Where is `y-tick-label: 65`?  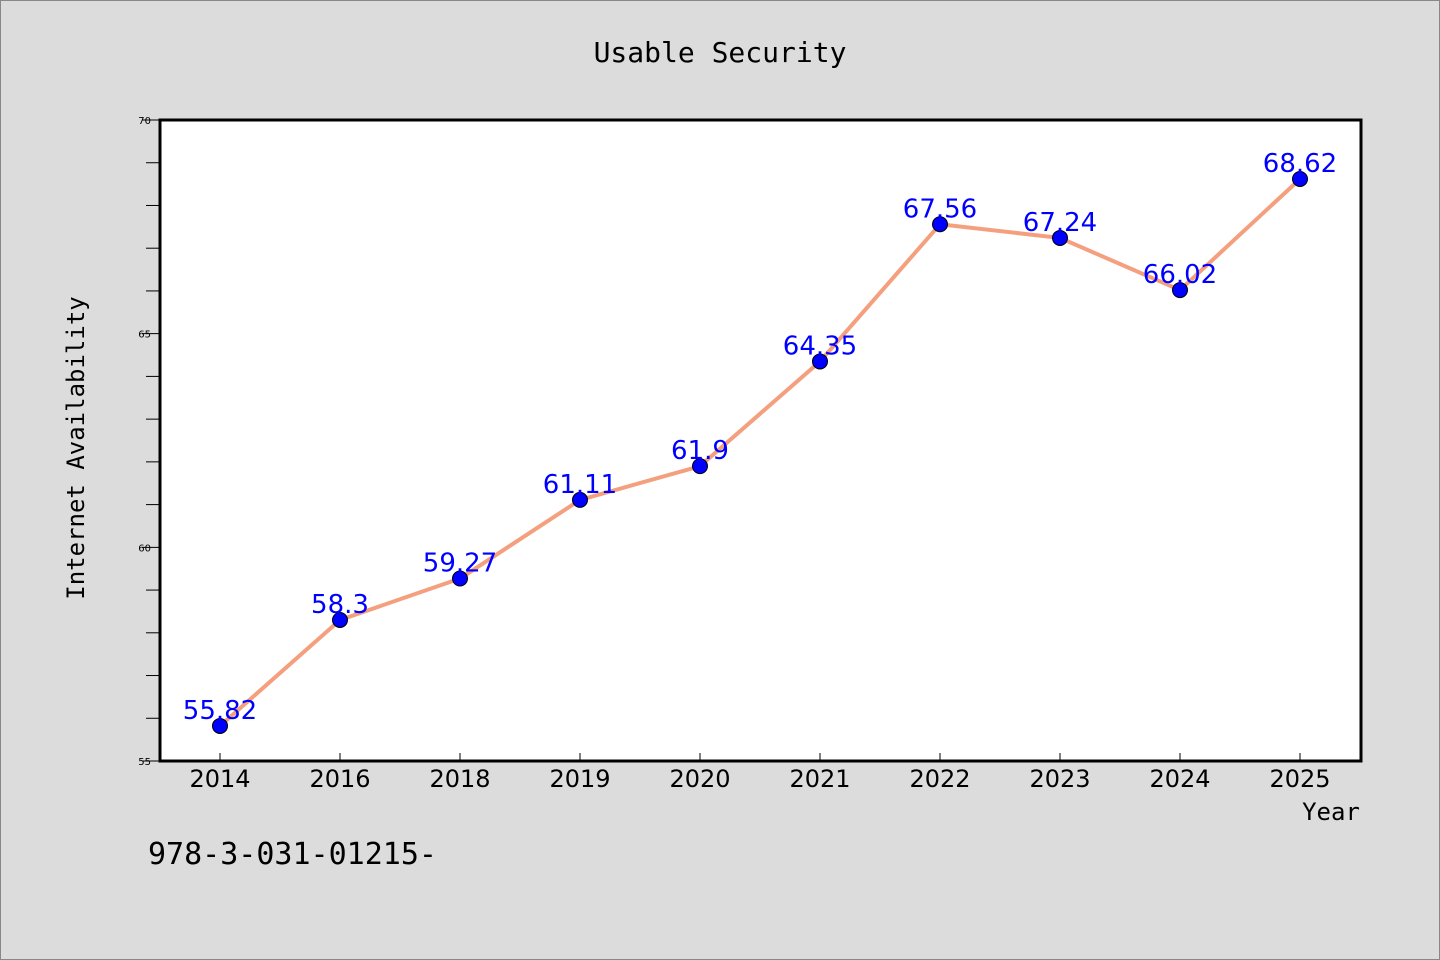
y-tick-label: 65 is located at coordinates (144, 335).